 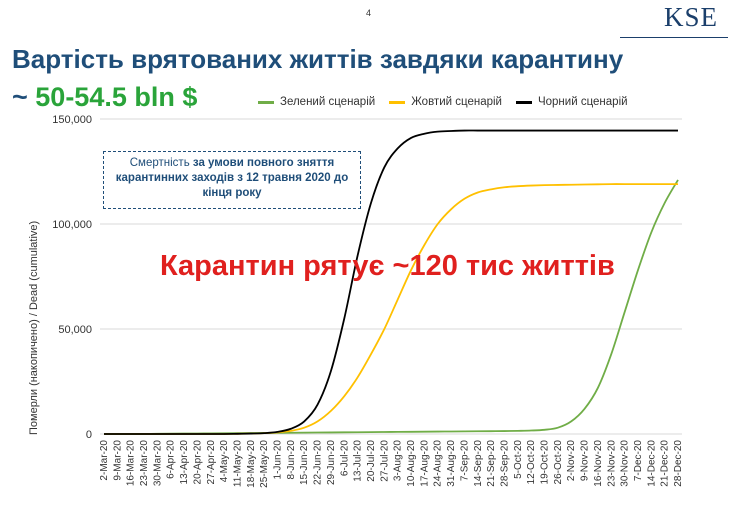 I want to click on y-axis-title: Померли (накопичено) / Dead (cumulative), so click(x=34, y=327).